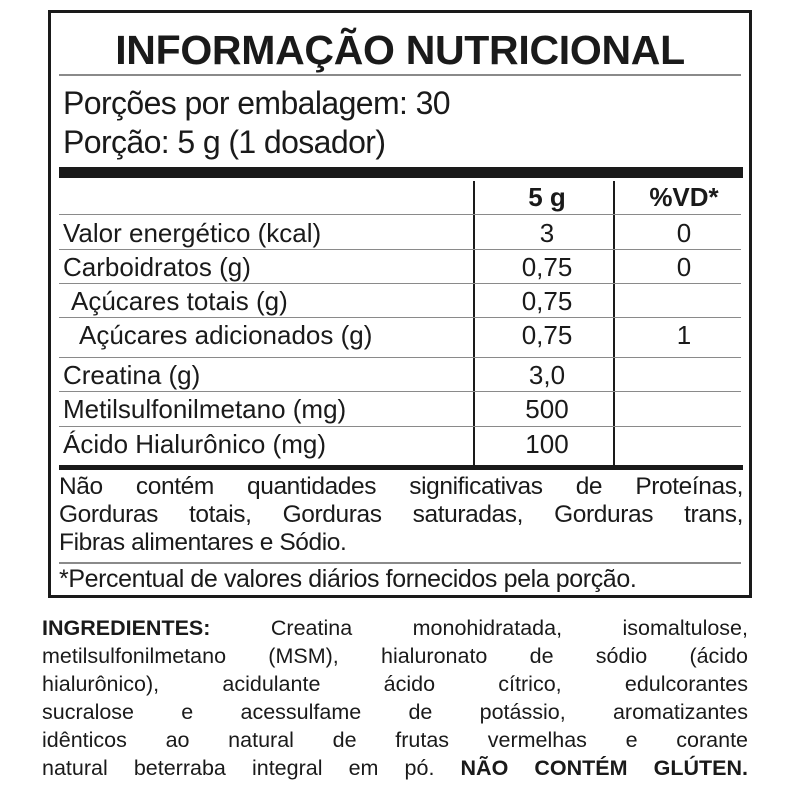 The width and height of the screenshot is (800, 800). I want to click on nutrient-name: Metilsulfonilmetano (mg), so click(205, 409).